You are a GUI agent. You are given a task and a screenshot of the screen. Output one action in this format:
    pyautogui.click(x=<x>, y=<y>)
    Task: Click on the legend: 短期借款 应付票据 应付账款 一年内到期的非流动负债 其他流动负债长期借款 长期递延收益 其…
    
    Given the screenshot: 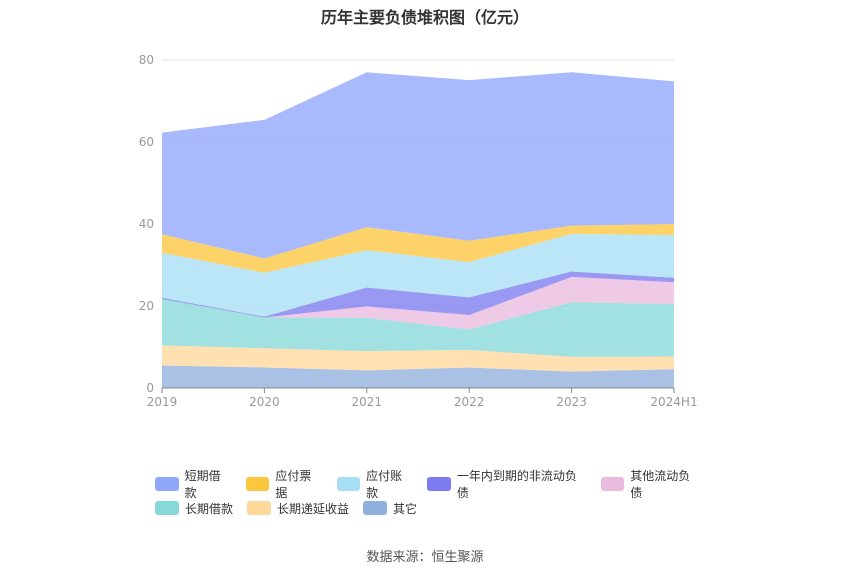 What is the action you would take?
    pyautogui.click(x=435, y=494)
    